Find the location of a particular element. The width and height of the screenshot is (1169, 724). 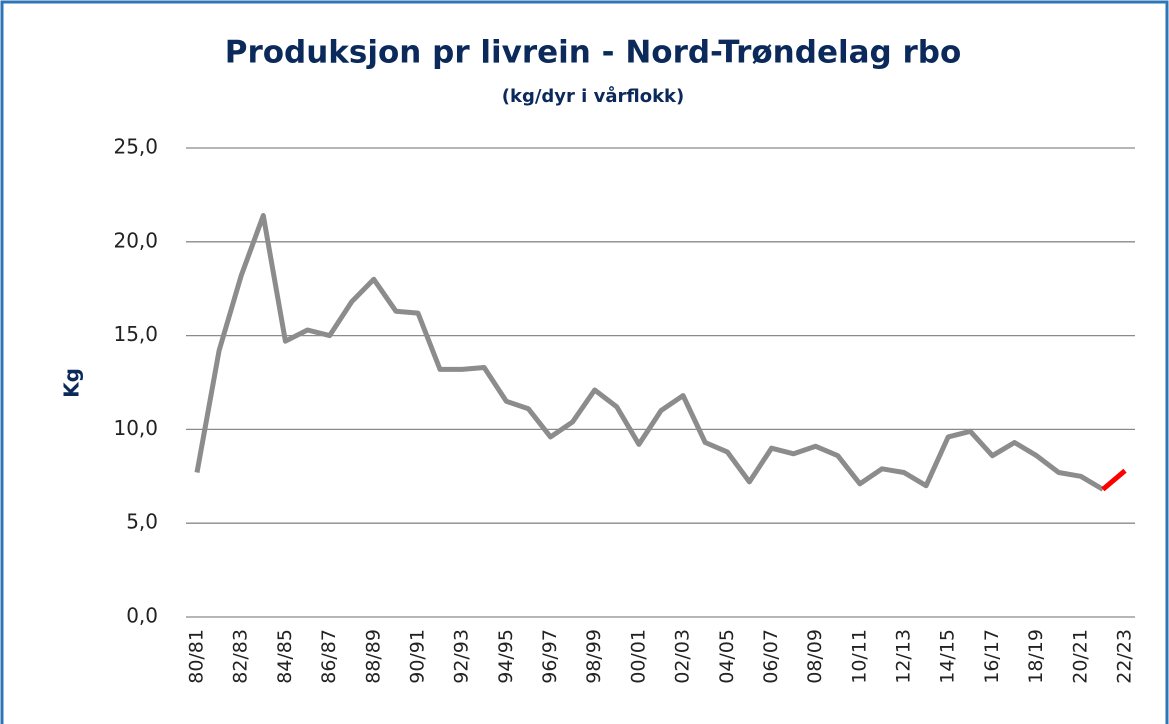

y-tick-label: 5,0 is located at coordinates (142, 522).